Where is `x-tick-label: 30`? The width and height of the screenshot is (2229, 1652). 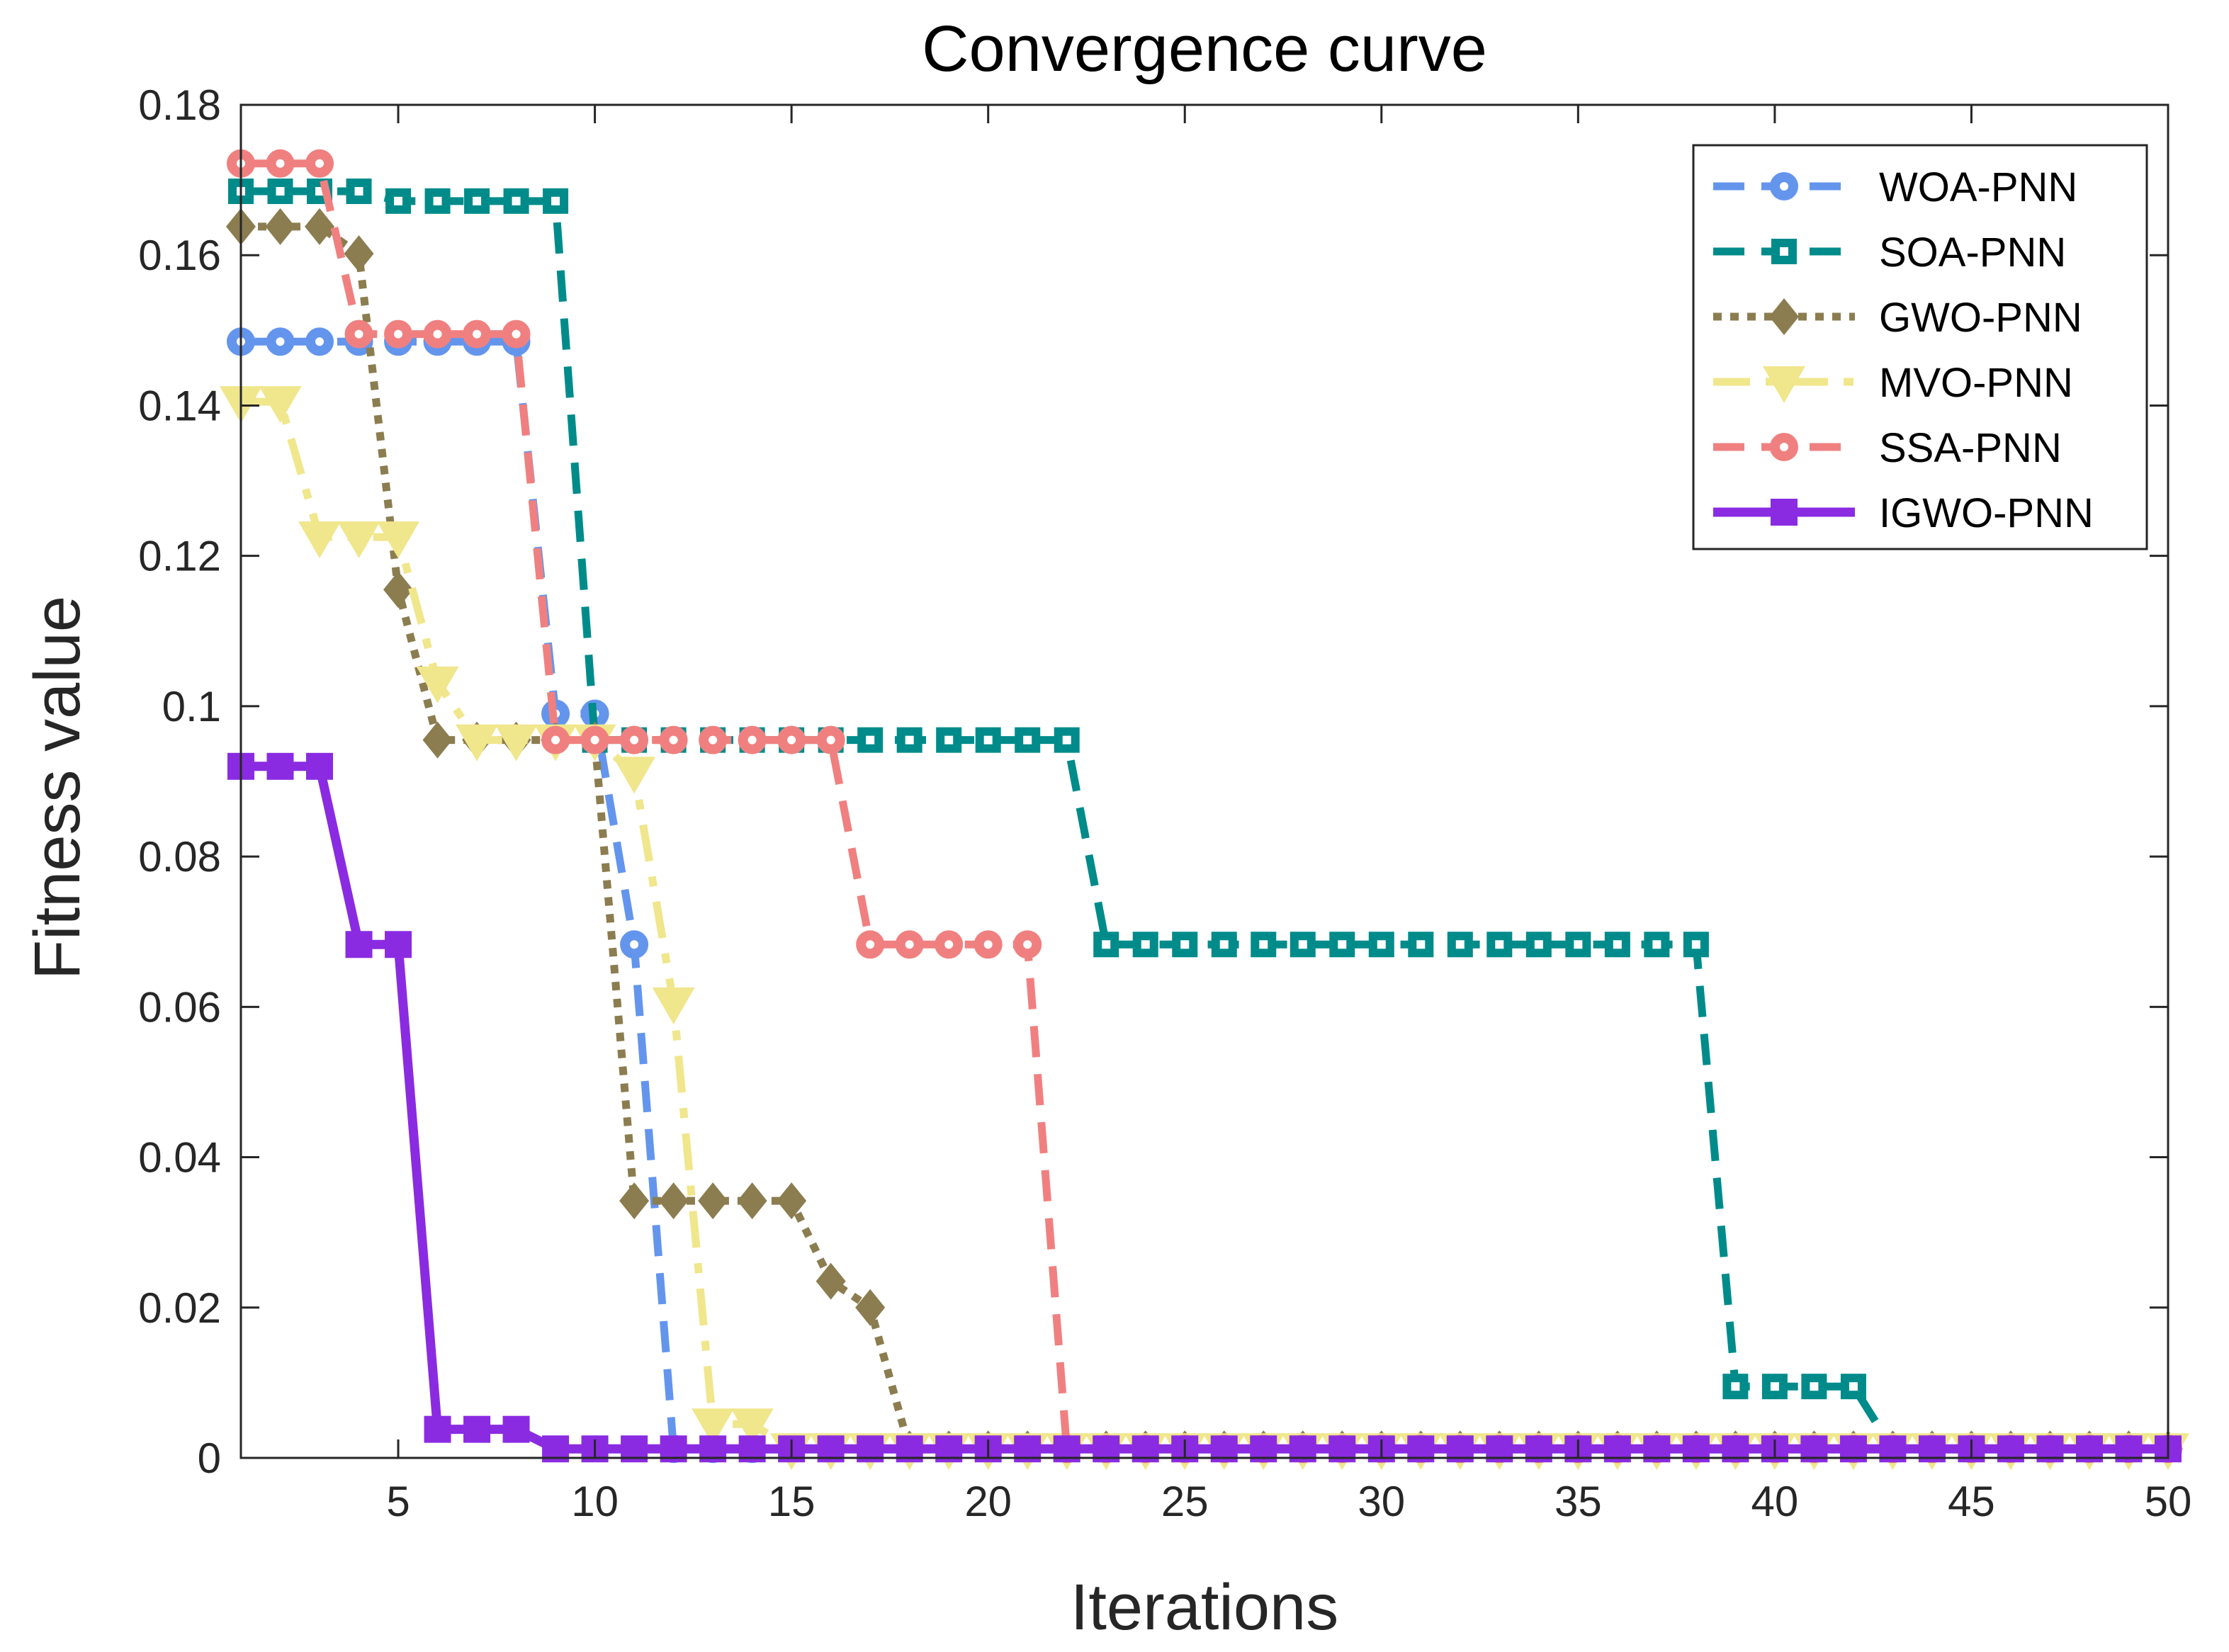 x-tick-label: 30 is located at coordinates (1381, 1502).